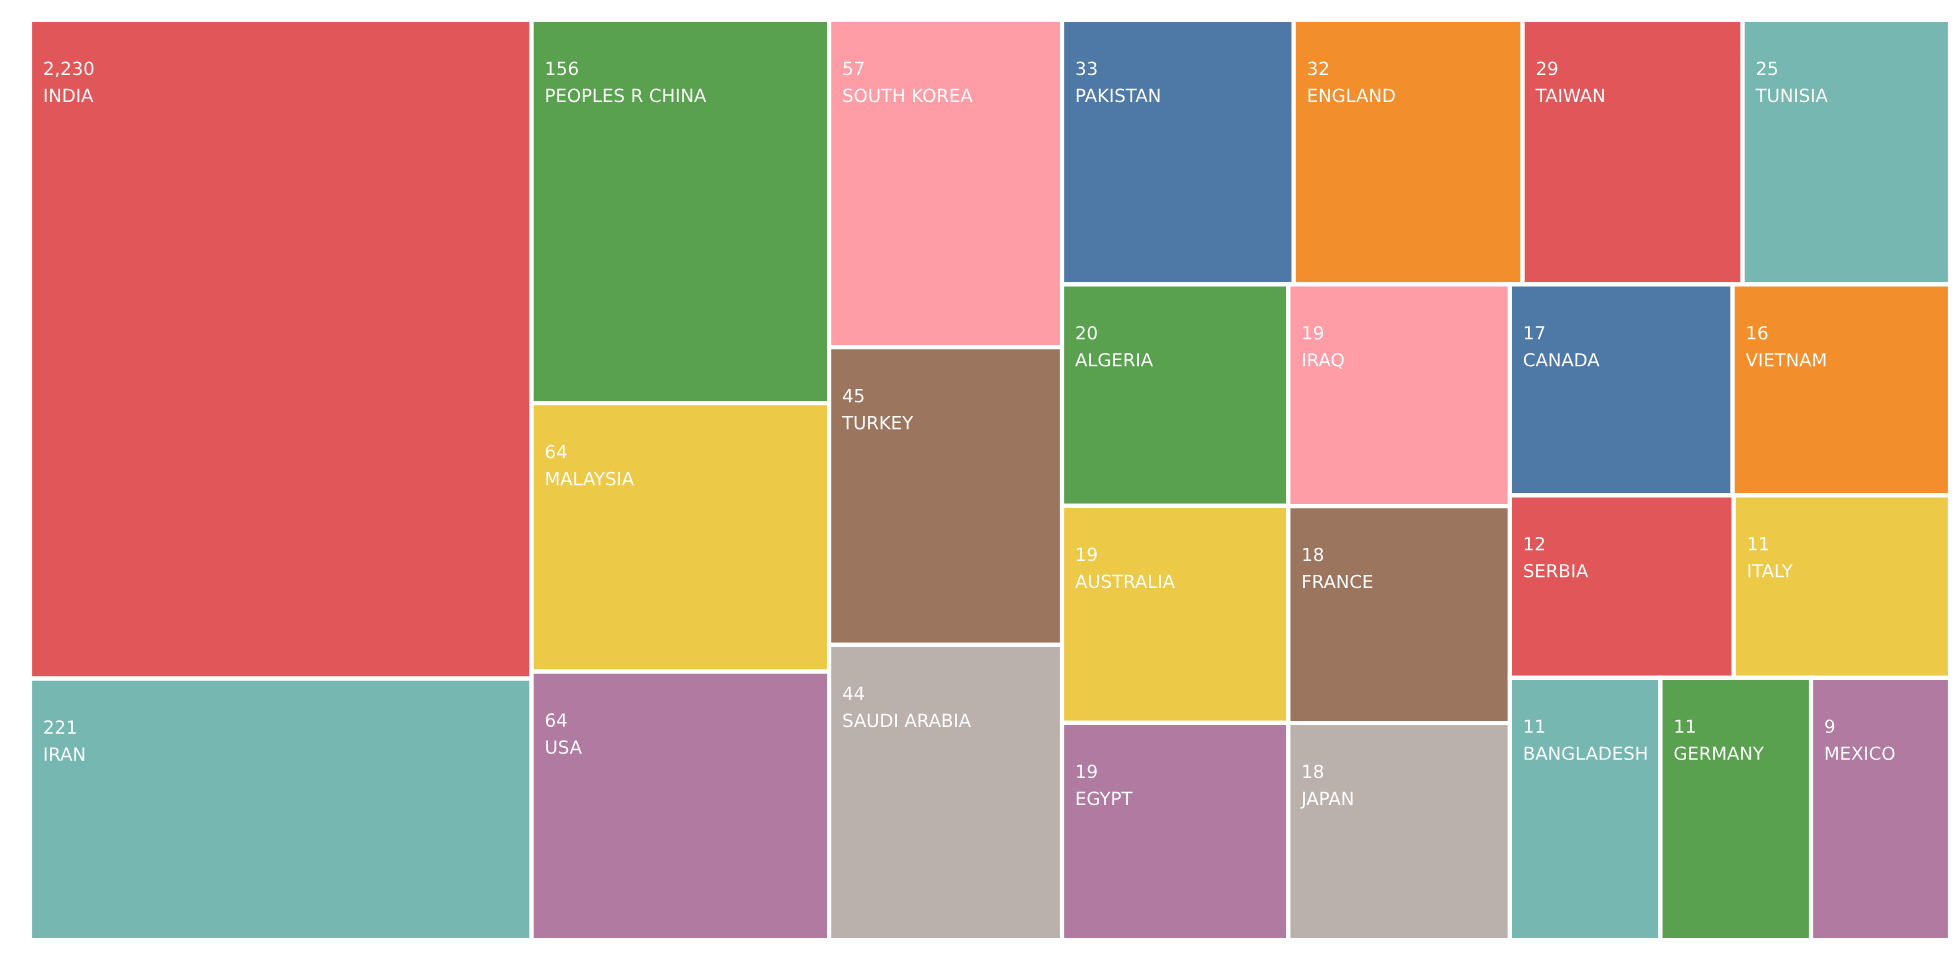 This screenshot has height=960, width=1960. Describe the element at coordinates (1770, 571) in the screenshot. I see `category-label: ITALY` at that location.